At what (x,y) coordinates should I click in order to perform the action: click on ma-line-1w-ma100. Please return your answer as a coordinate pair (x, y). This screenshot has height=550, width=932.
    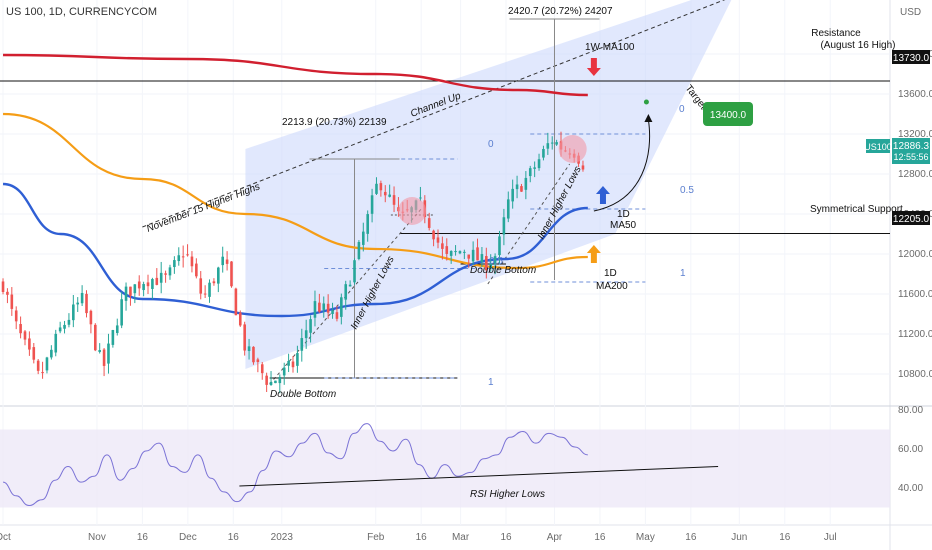
    Looking at the image, I should click on (295, 75).